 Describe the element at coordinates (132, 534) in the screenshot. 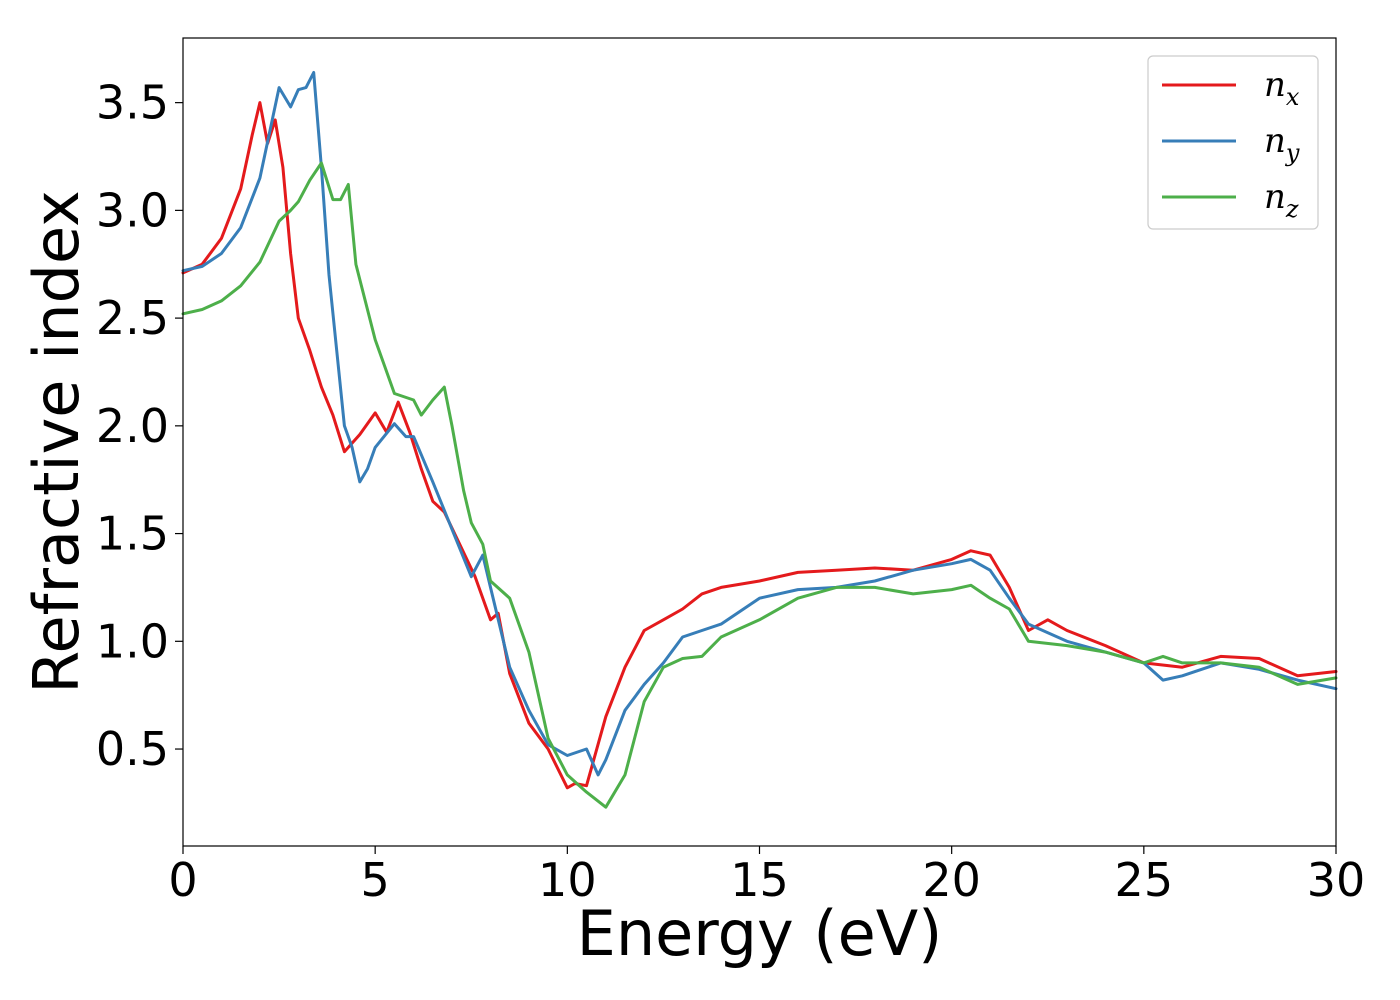

I see `y-tick-label: 1.5` at that location.